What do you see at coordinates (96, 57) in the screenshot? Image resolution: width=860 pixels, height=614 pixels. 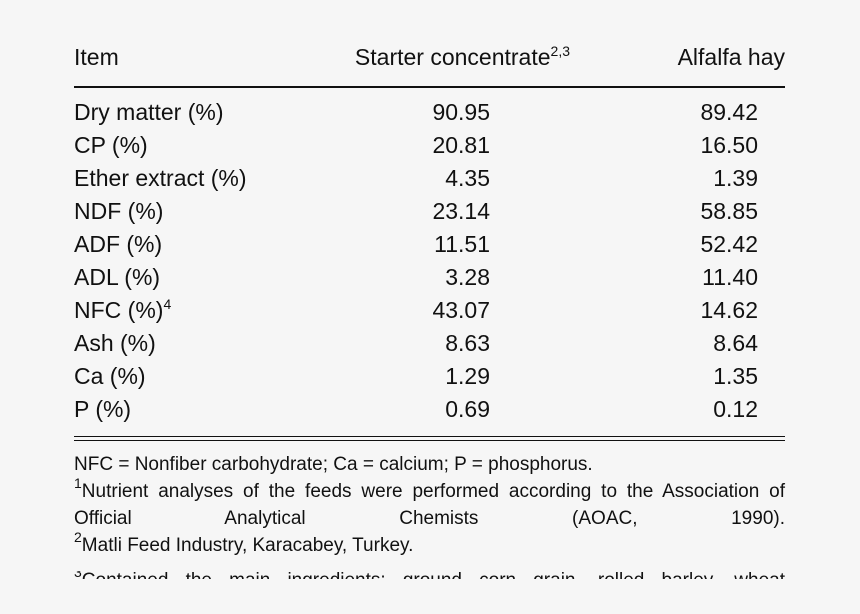 I see `header-item: Item` at bounding box center [96, 57].